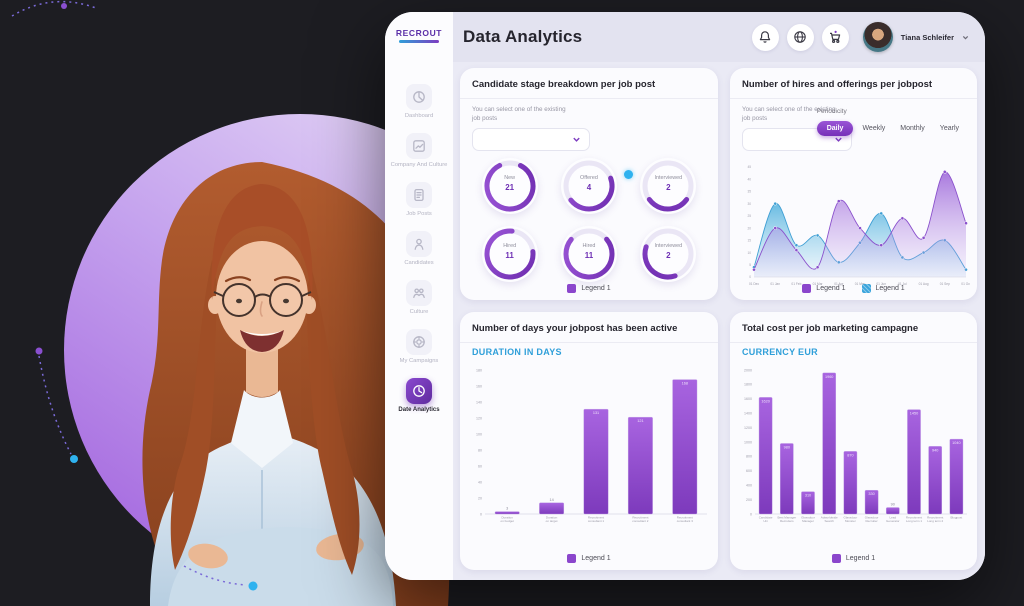 This screenshot has width=1024, height=606. I want to click on user-name: Tiana Schleifer, so click(927, 37).